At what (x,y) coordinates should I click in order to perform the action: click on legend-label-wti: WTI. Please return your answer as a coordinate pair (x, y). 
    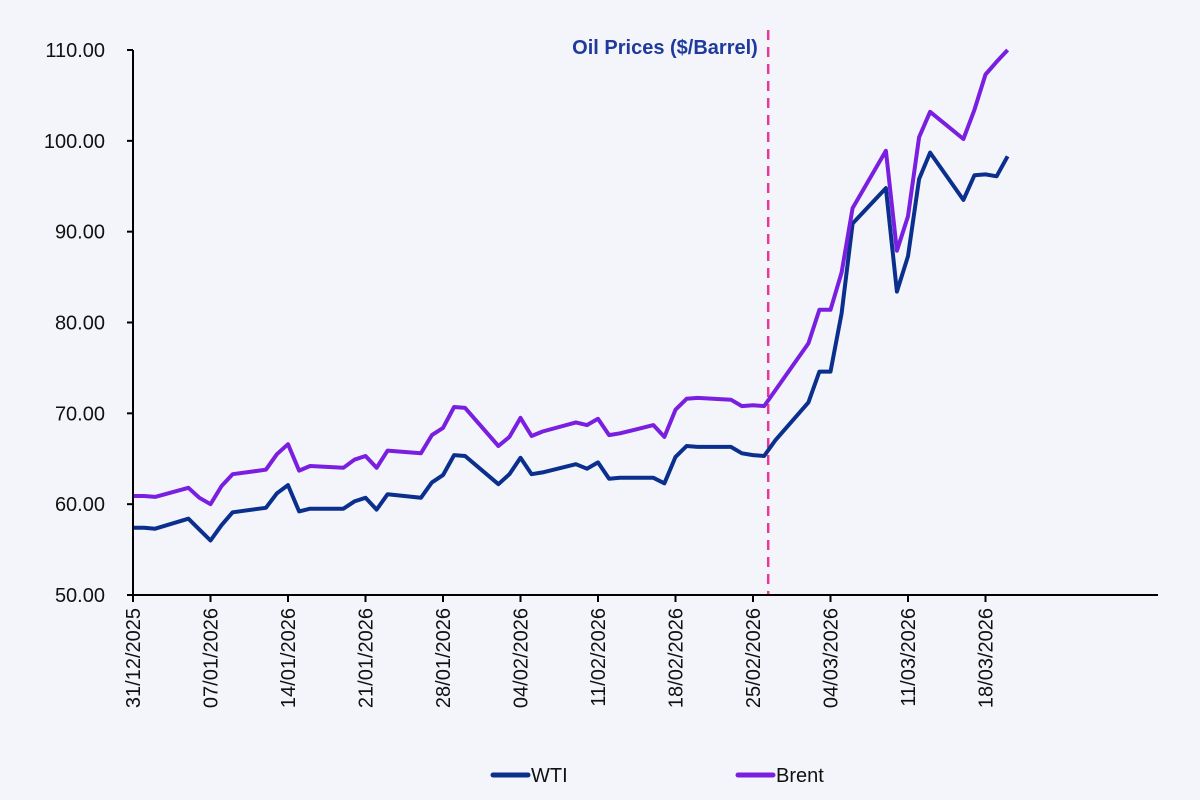
    Looking at the image, I should click on (549, 776).